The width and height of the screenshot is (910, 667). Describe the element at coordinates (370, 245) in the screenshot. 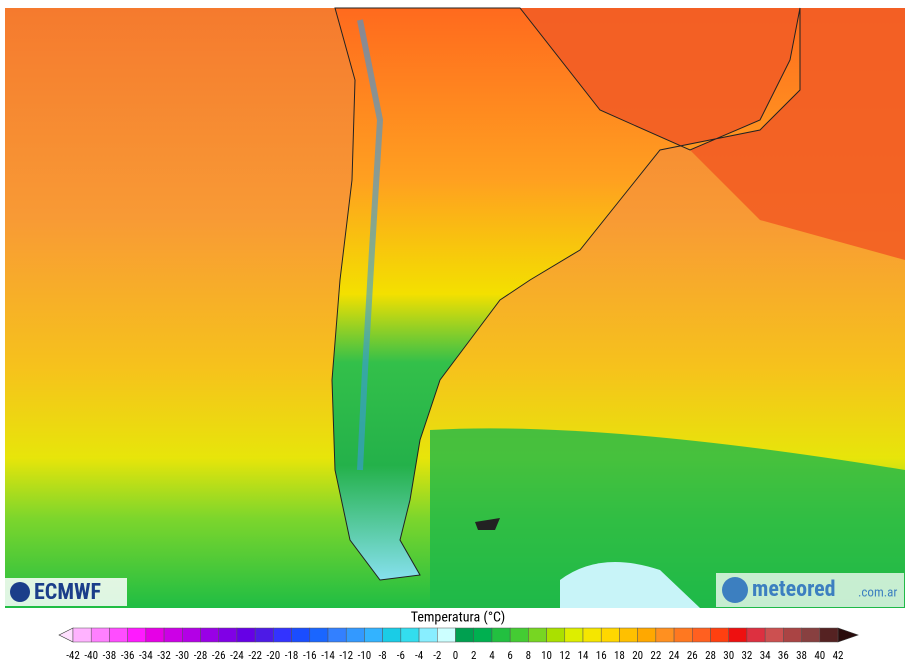

I see `andes` at that location.